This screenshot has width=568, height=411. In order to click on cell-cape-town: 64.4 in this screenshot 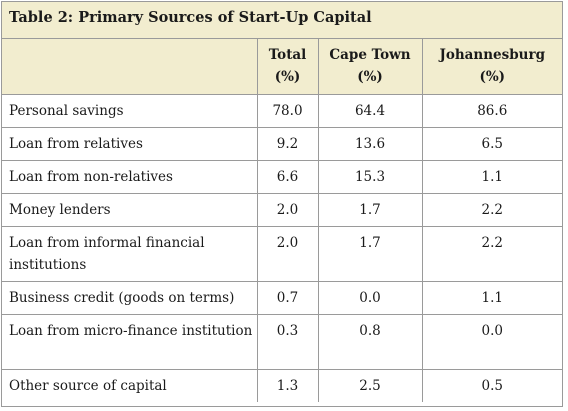, I will do `click(370, 111)`.